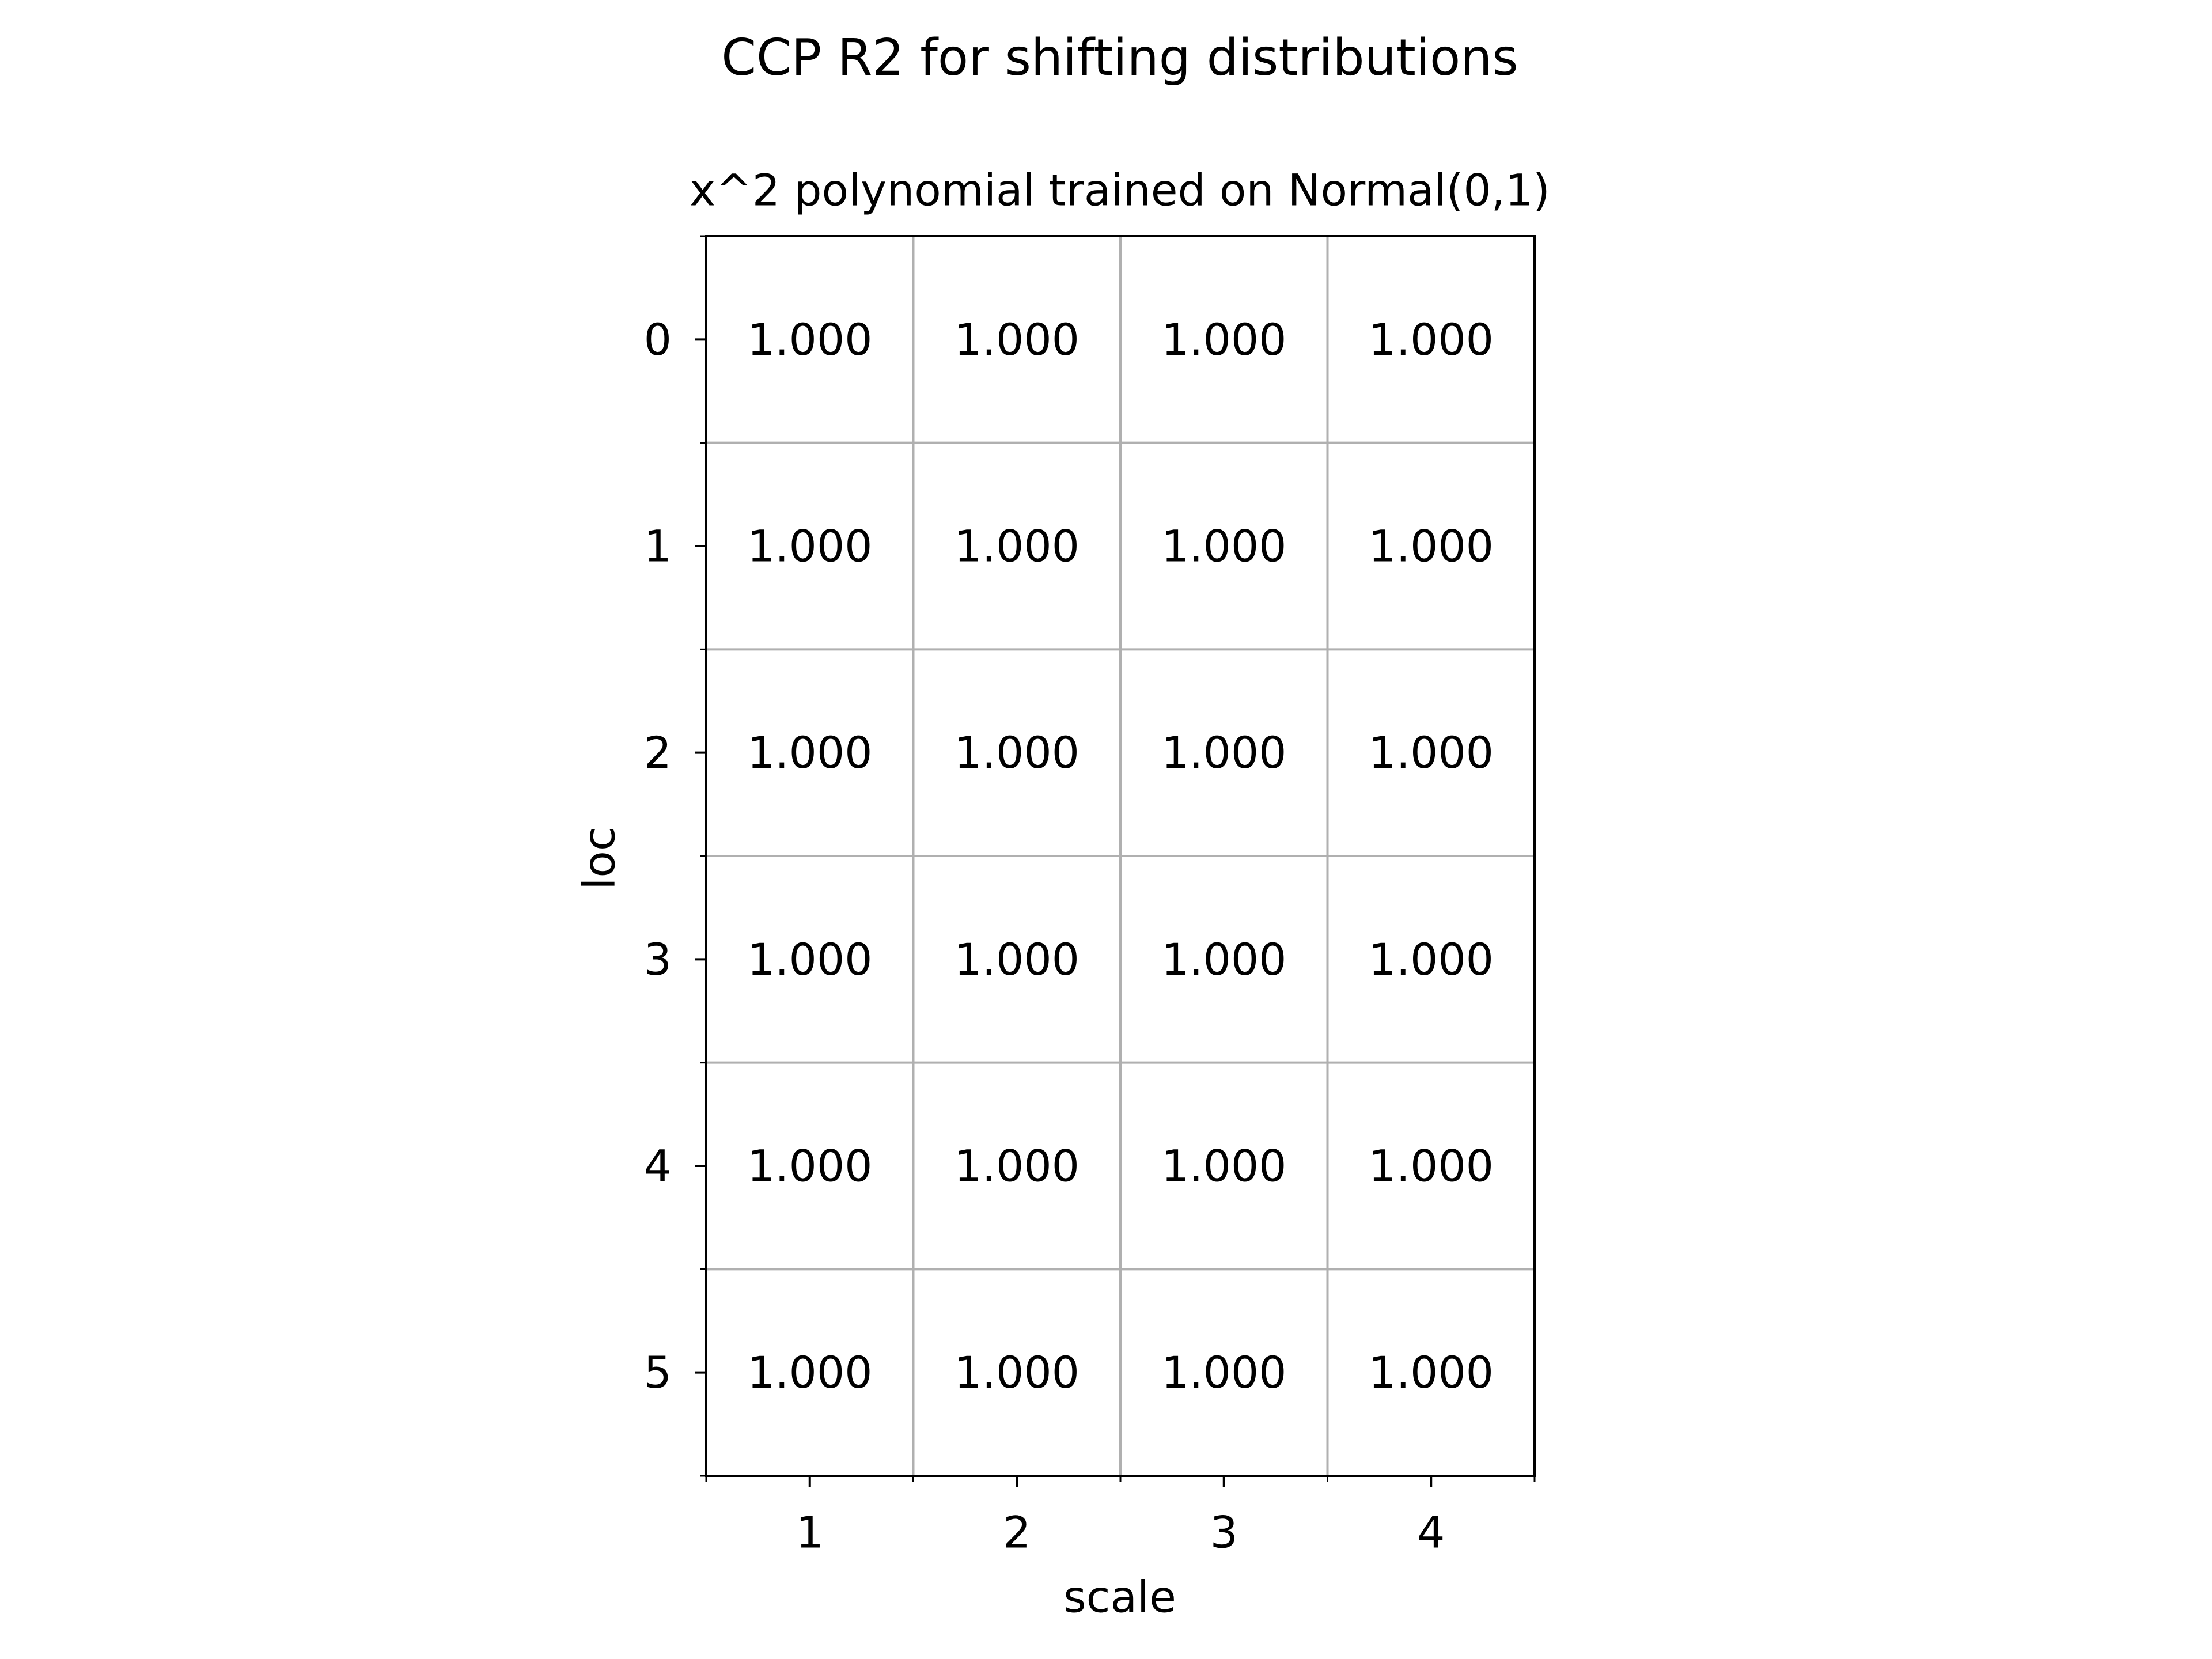 Image resolution: width=2212 pixels, height=1659 pixels. What do you see at coordinates (1120, 190) in the screenshot?
I see `chart-title: x^2 polynomial trained on Normal(0,1)` at bounding box center [1120, 190].